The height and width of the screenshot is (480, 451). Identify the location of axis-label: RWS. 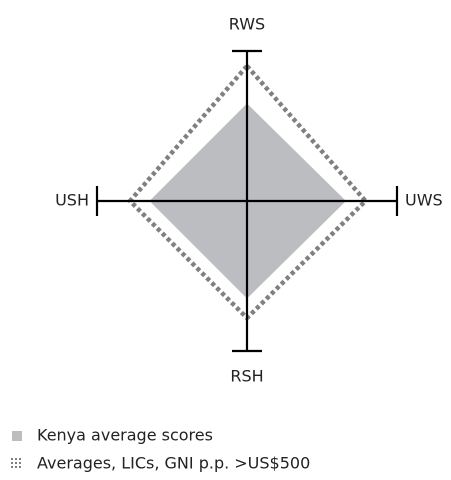
(247, 24).